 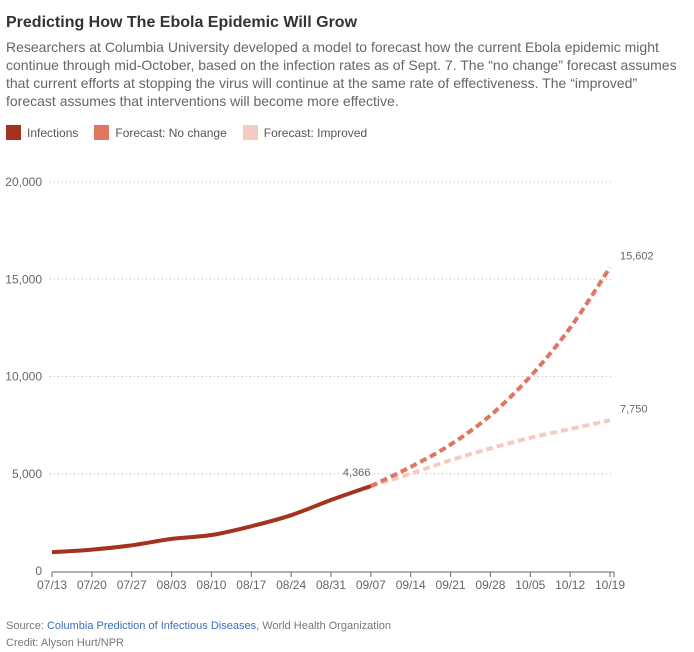 What do you see at coordinates (172, 585) in the screenshot?
I see `x-tick-label: 08/03` at bounding box center [172, 585].